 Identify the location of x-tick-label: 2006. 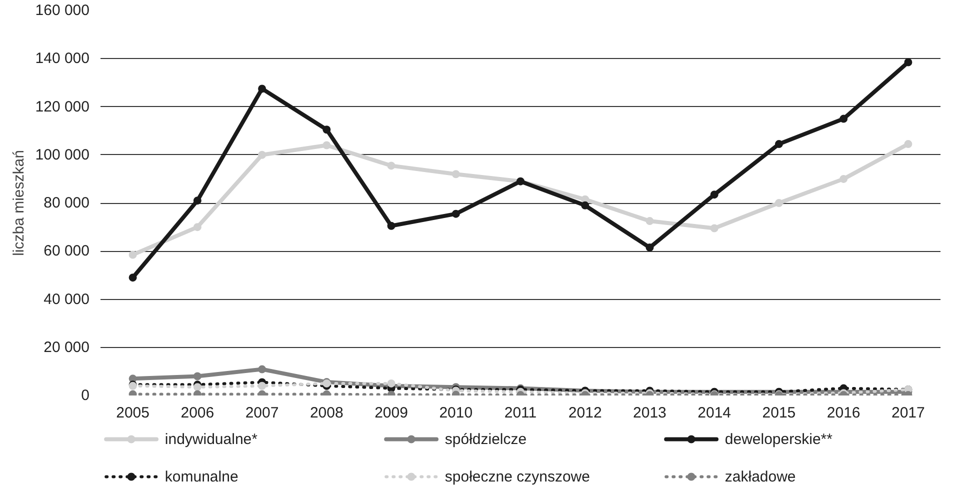
(197, 413).